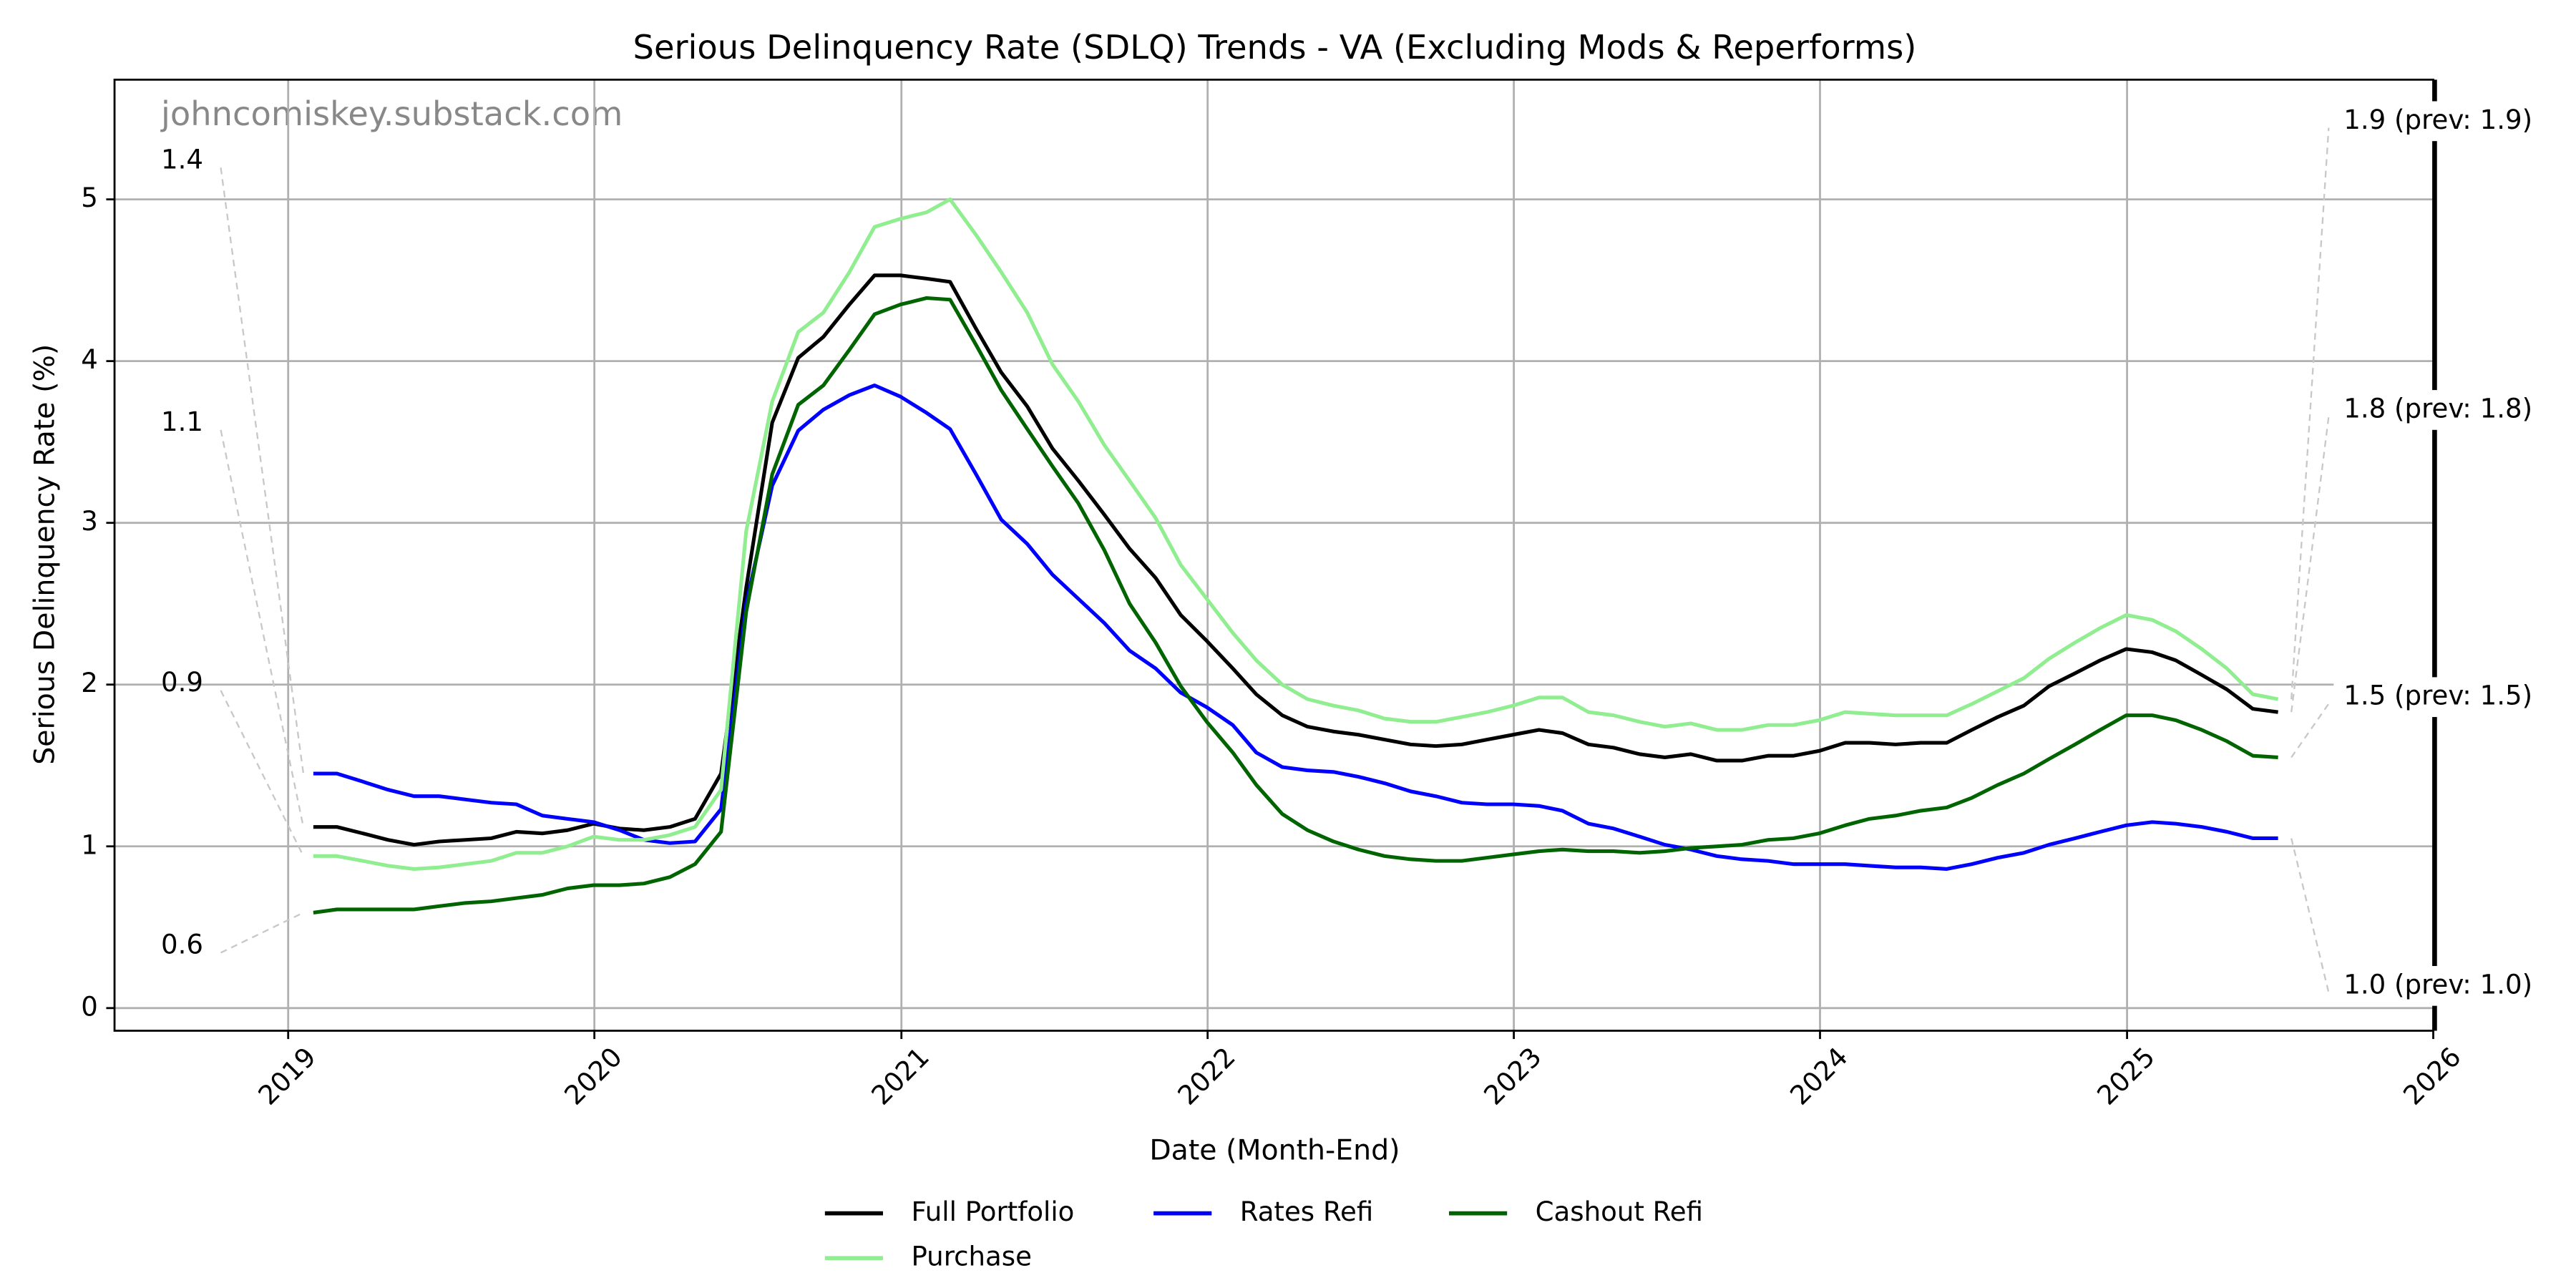 The image size is (2576, 1288). What do you see at coordinates (89, 844) in the screenshot?
I see `y-tick-label: 1` at bounding box center [89, 844].